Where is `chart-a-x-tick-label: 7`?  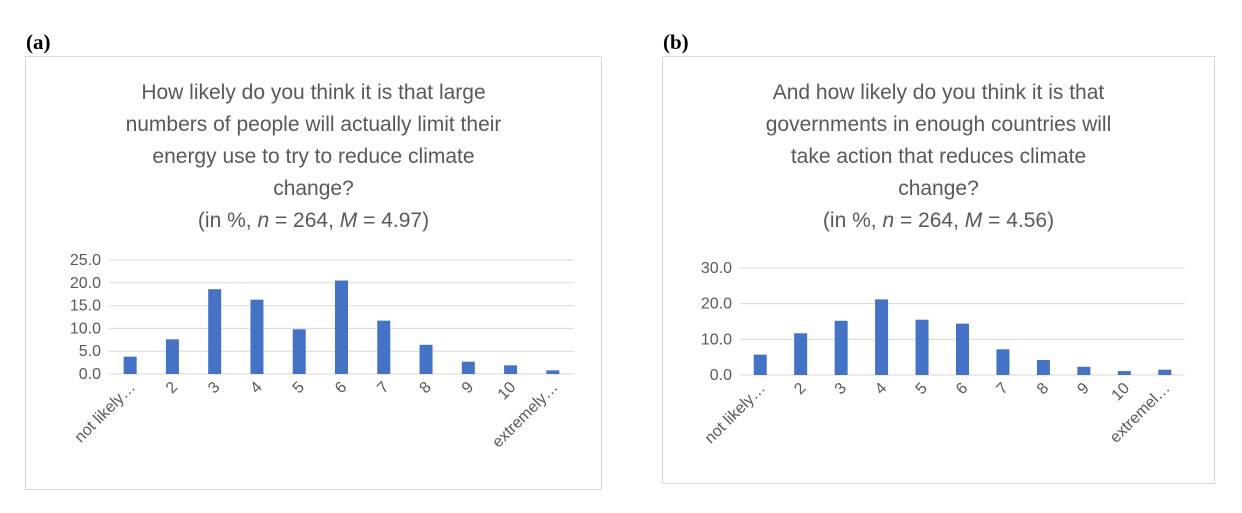
chart-a-x-tick-label: 7 is located at coordinates (383, 388).